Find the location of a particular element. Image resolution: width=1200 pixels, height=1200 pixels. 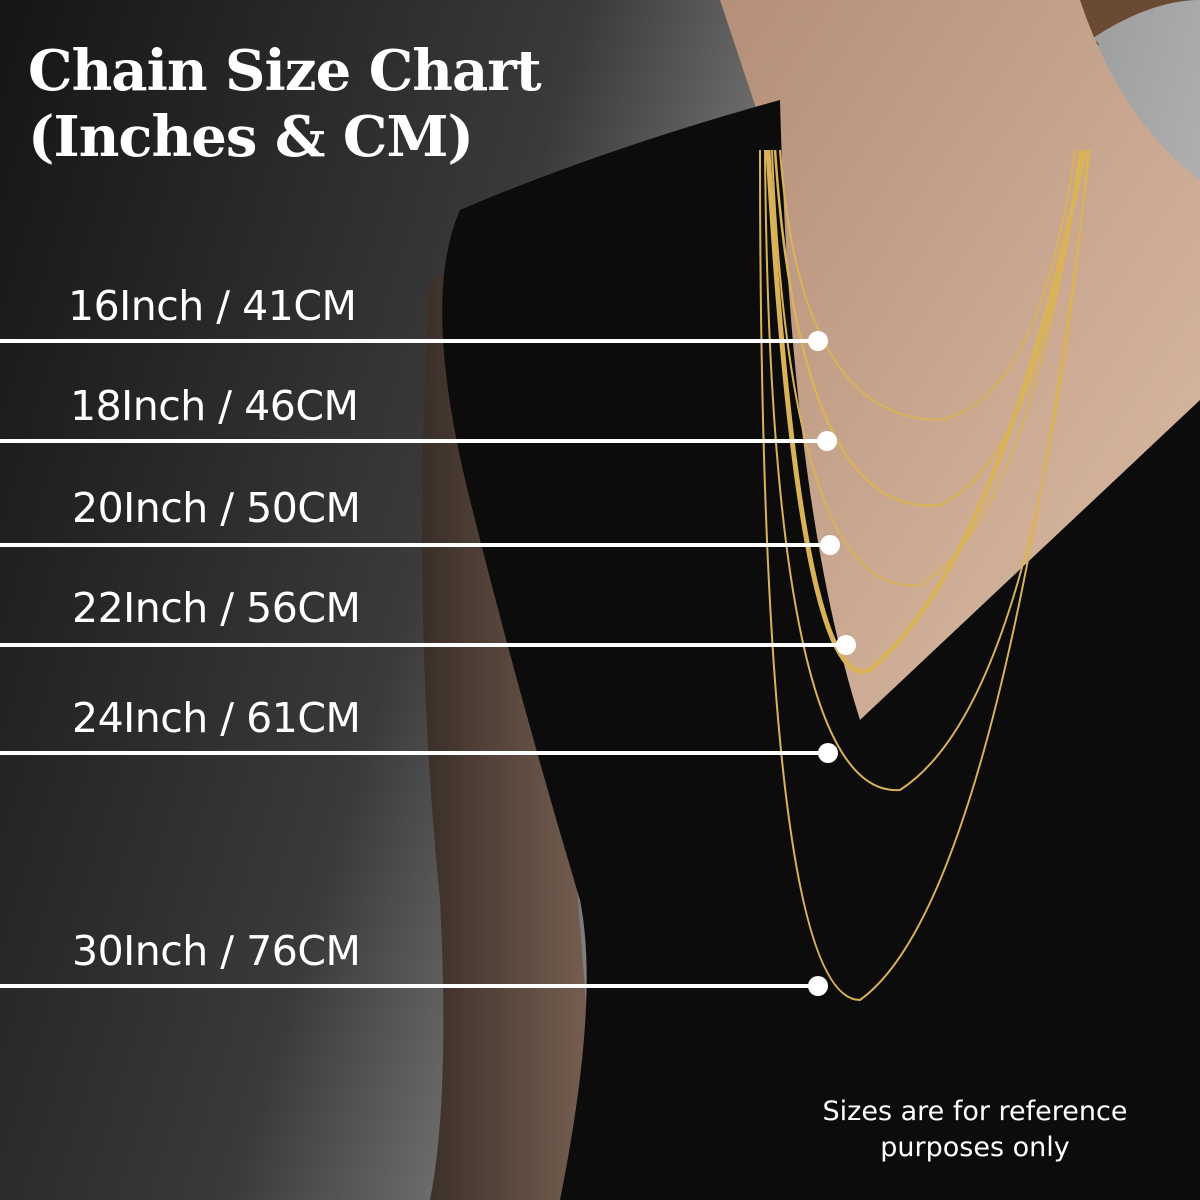

size-label-22: 22Inch / 56CM is located at coordinates (216, 608).